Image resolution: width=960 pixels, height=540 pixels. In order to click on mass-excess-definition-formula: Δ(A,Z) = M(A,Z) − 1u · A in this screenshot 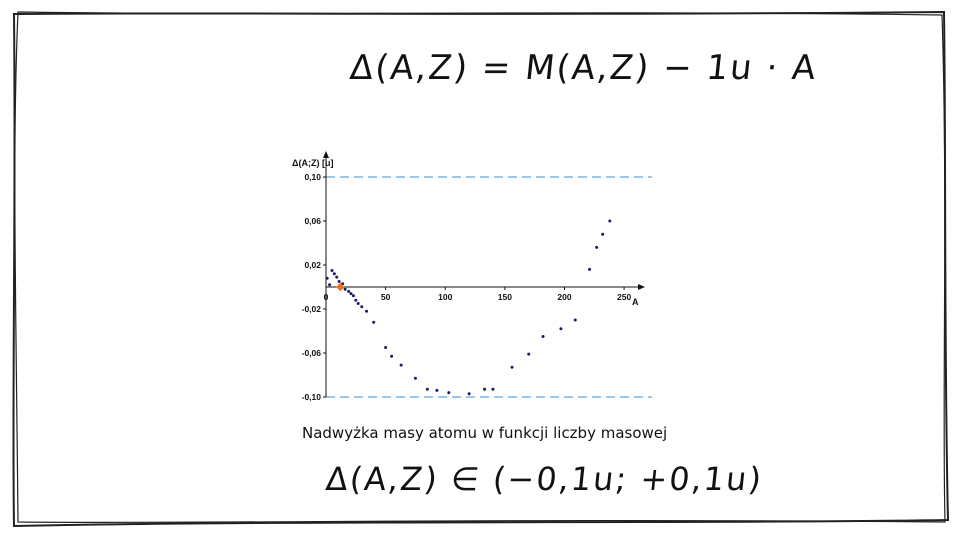, I will do `click(583, 68)`.